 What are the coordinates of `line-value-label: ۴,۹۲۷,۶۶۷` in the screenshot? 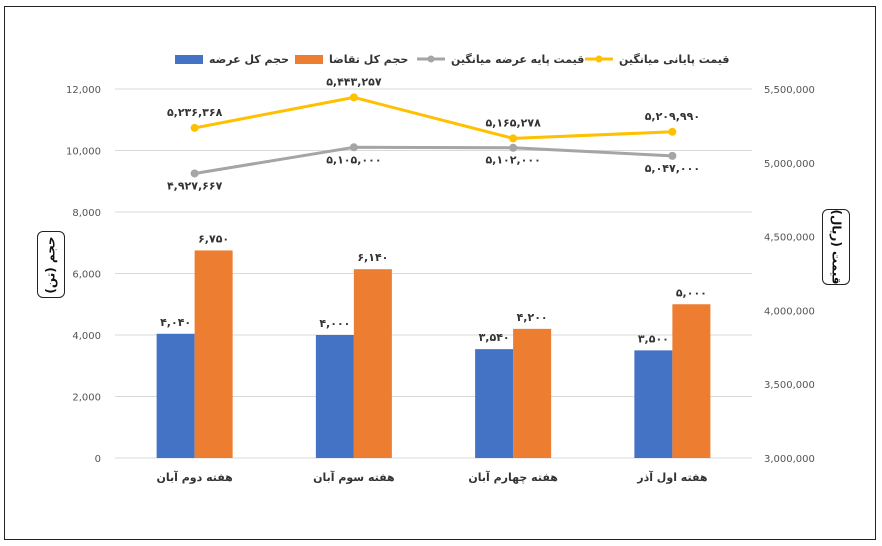 It's located at (195, 185).